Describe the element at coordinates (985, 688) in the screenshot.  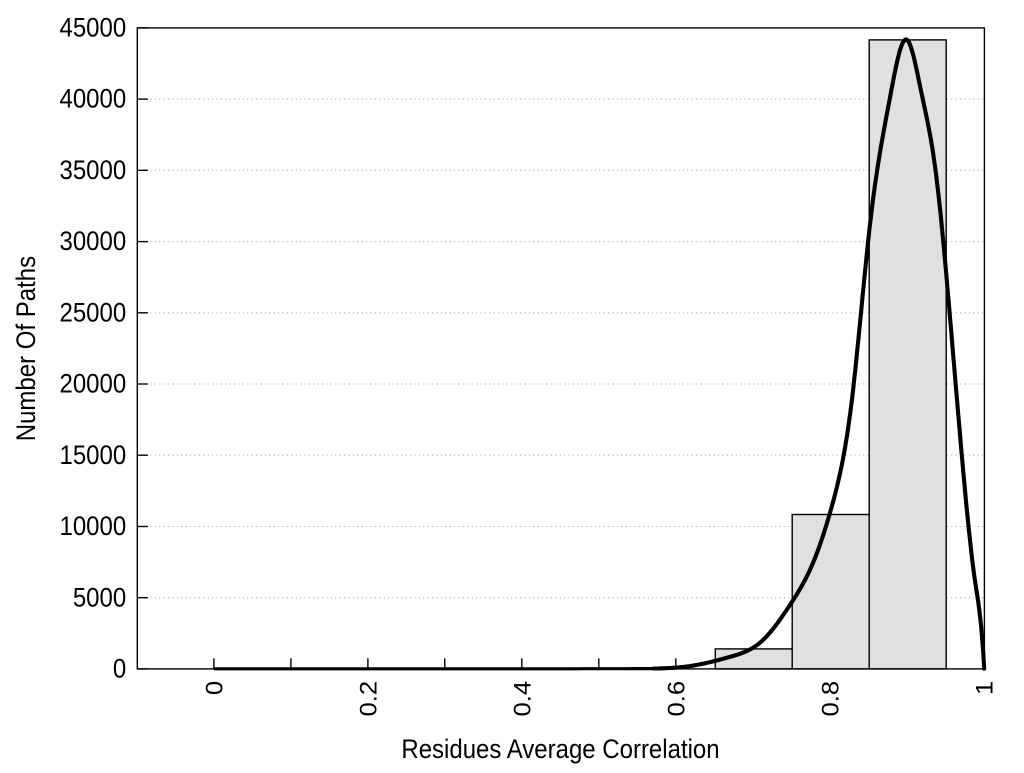
I see `svg-text: 1` at that location.